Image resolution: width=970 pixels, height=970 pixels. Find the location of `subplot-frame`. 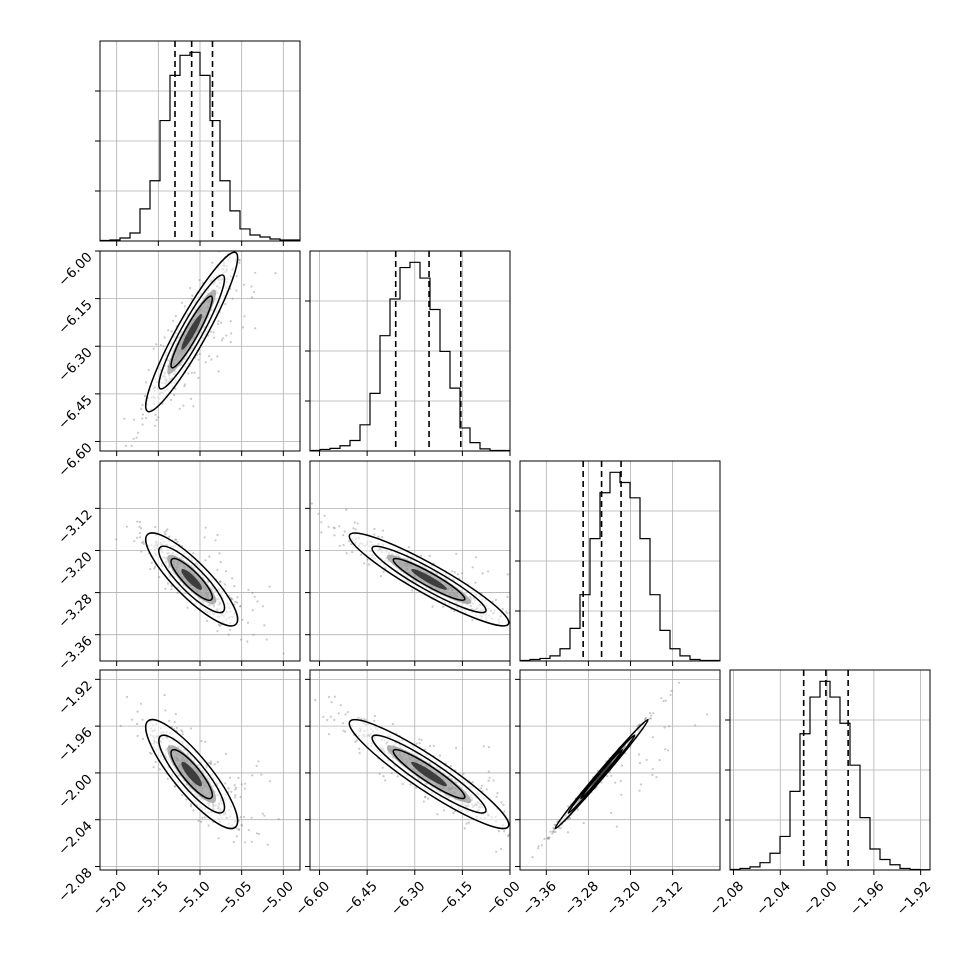

subplot-frame is located at coordinates (410, 351).